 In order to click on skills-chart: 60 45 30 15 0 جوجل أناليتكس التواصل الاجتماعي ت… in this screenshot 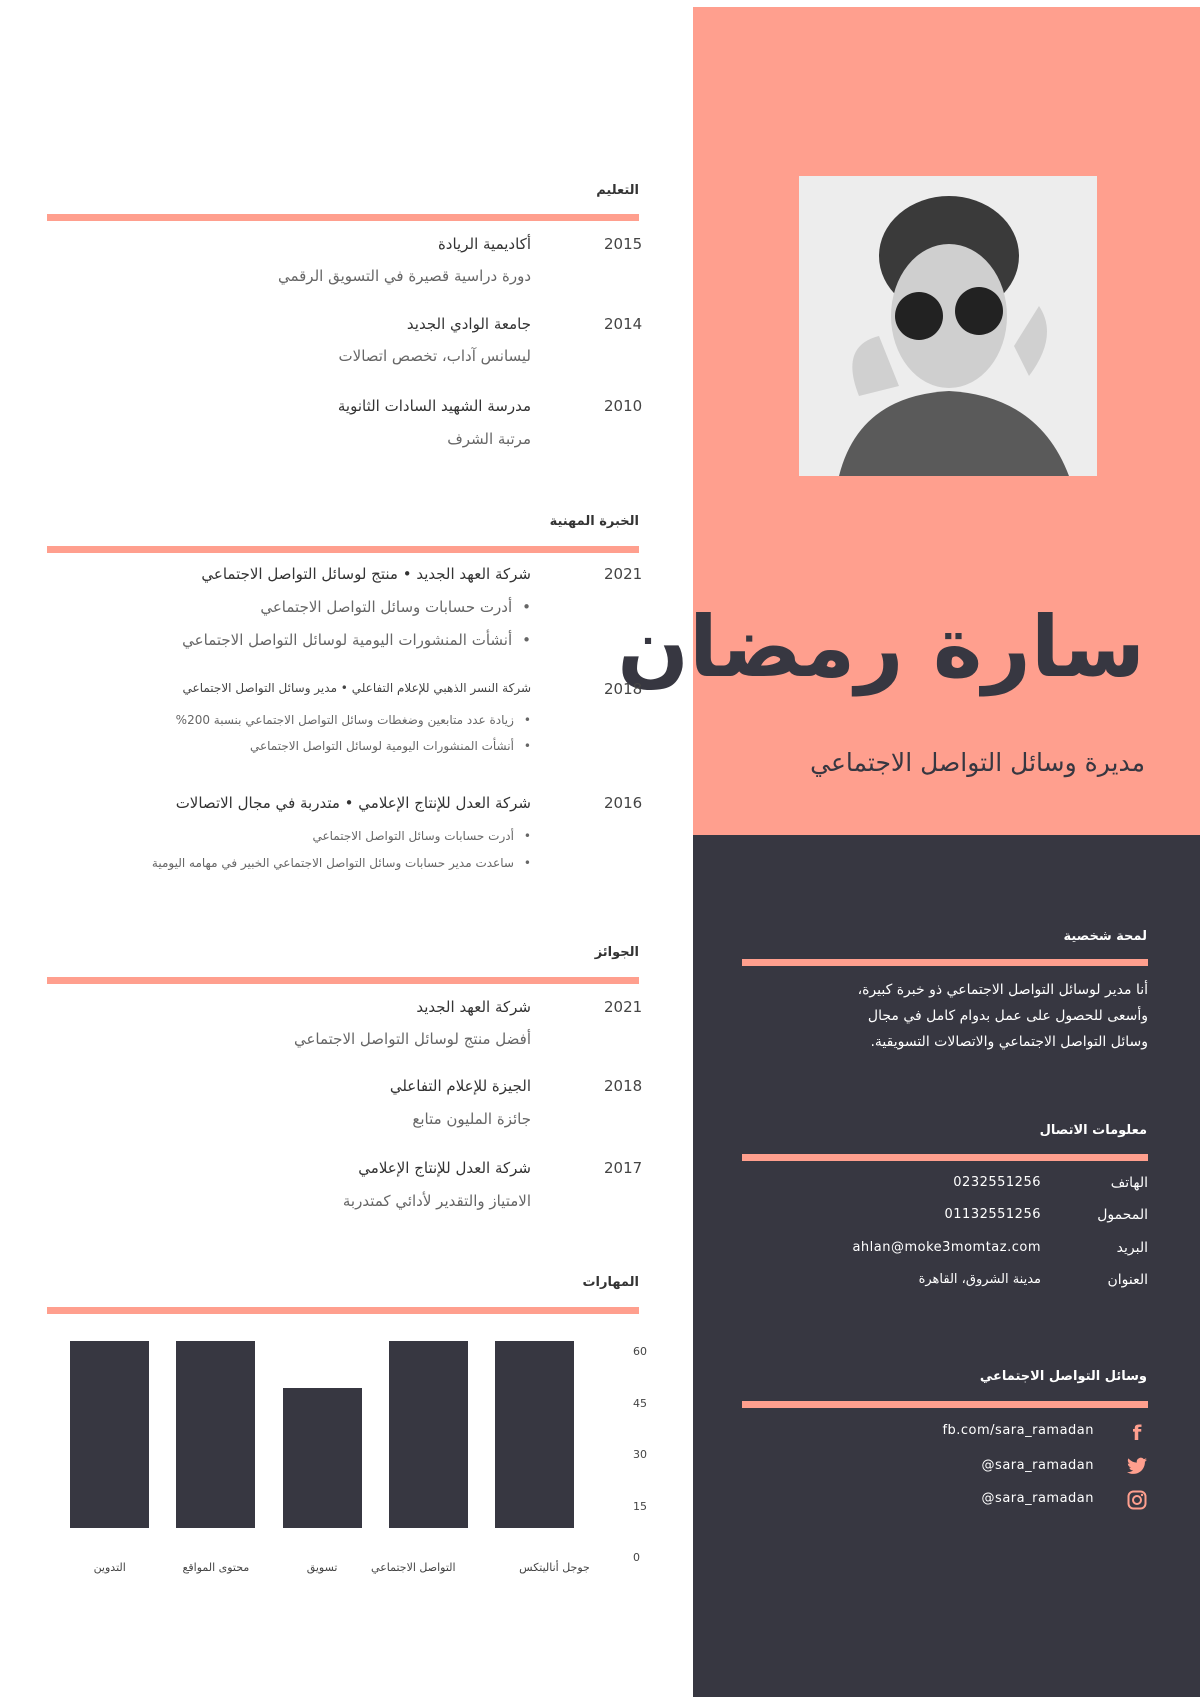, I will do `click(358, 1457)`.